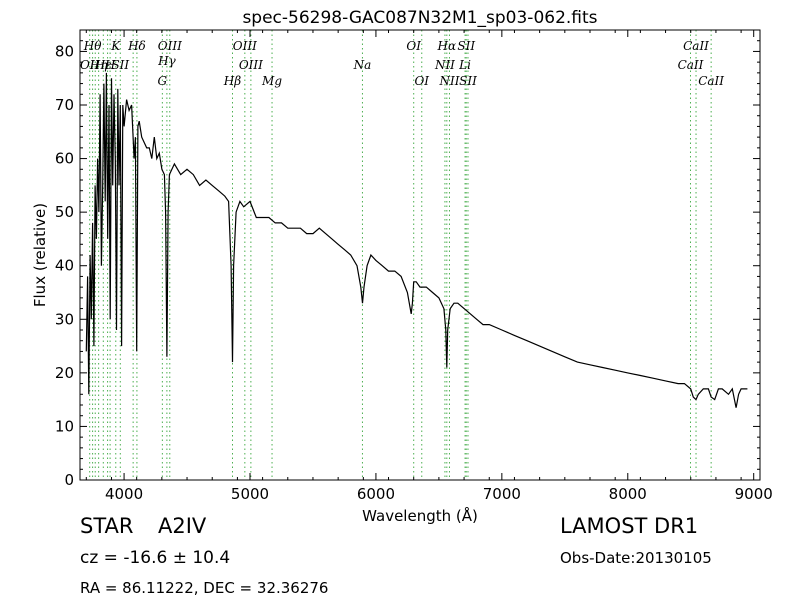 The width and height of the screenshot is (800, 600). I want to click on x-tick-label: 5000, so click(250, 494).